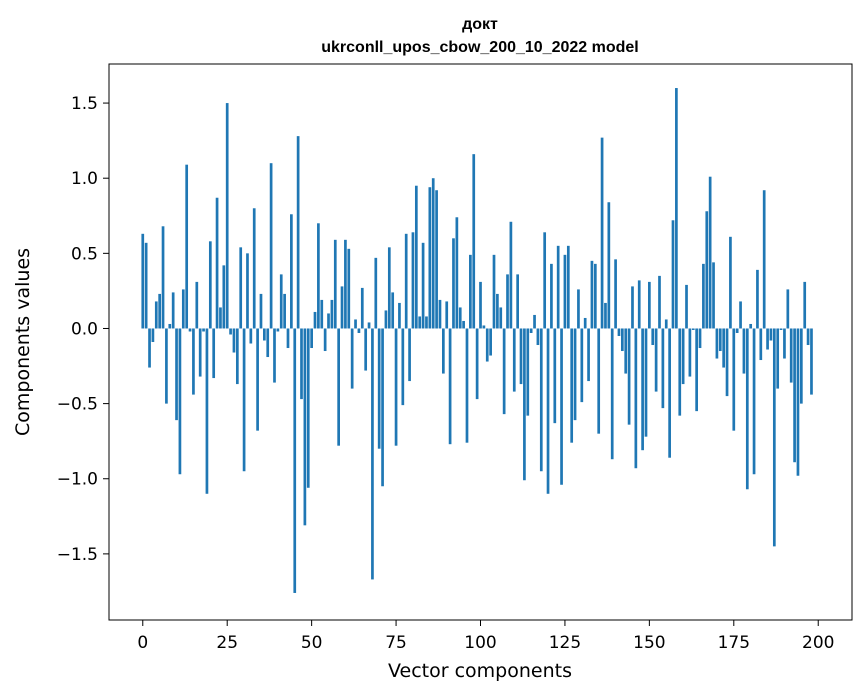 The width and height of the screenshot is (867, 696). What do you see at coordinates (479, 47) in the screenshot?
I see `chart-subtitle: ukrconll_upos_cbow_200_10_2022 model` at bounding box center [479, 47].